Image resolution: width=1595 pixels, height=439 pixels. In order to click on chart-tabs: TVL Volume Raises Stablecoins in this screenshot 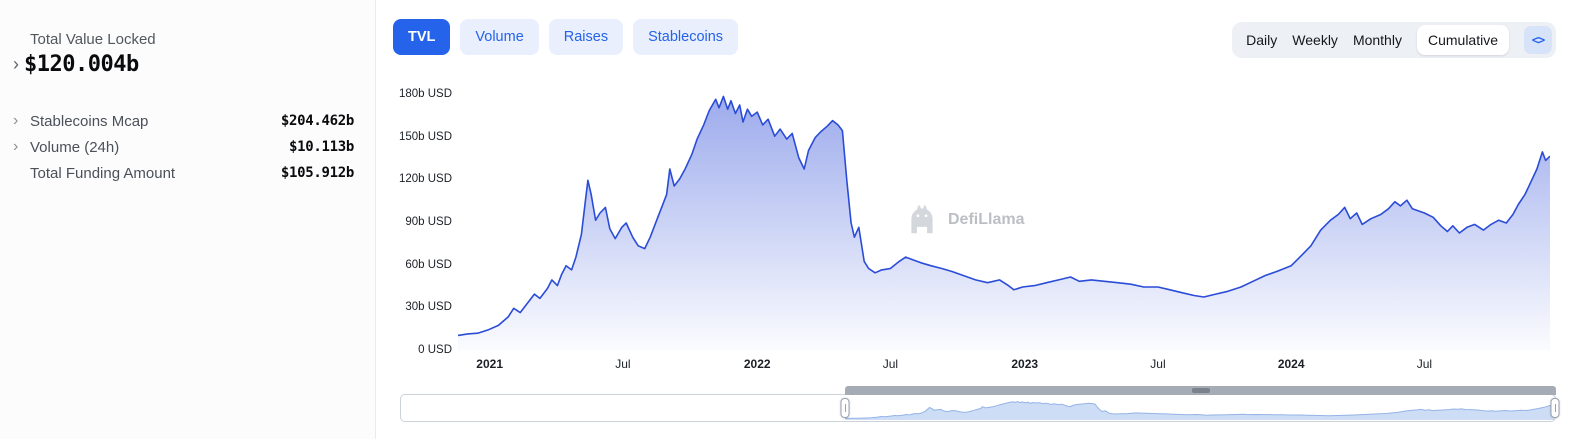, I will do `click(566, 37)`.